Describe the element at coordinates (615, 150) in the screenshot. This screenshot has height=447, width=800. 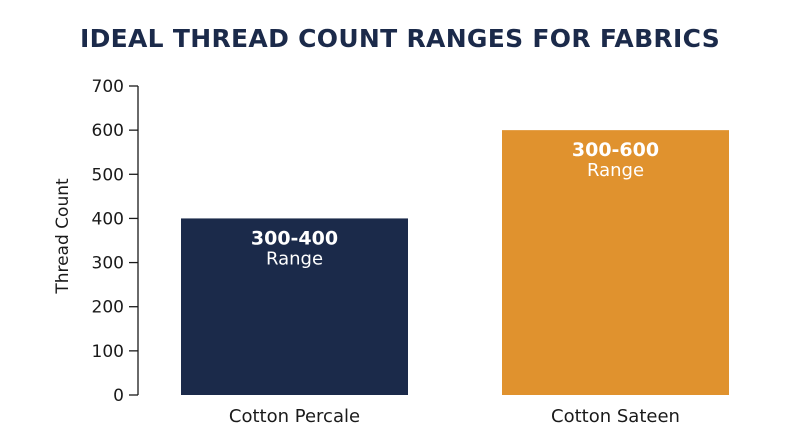
I see `bar-data-label: 300-600` at that location.